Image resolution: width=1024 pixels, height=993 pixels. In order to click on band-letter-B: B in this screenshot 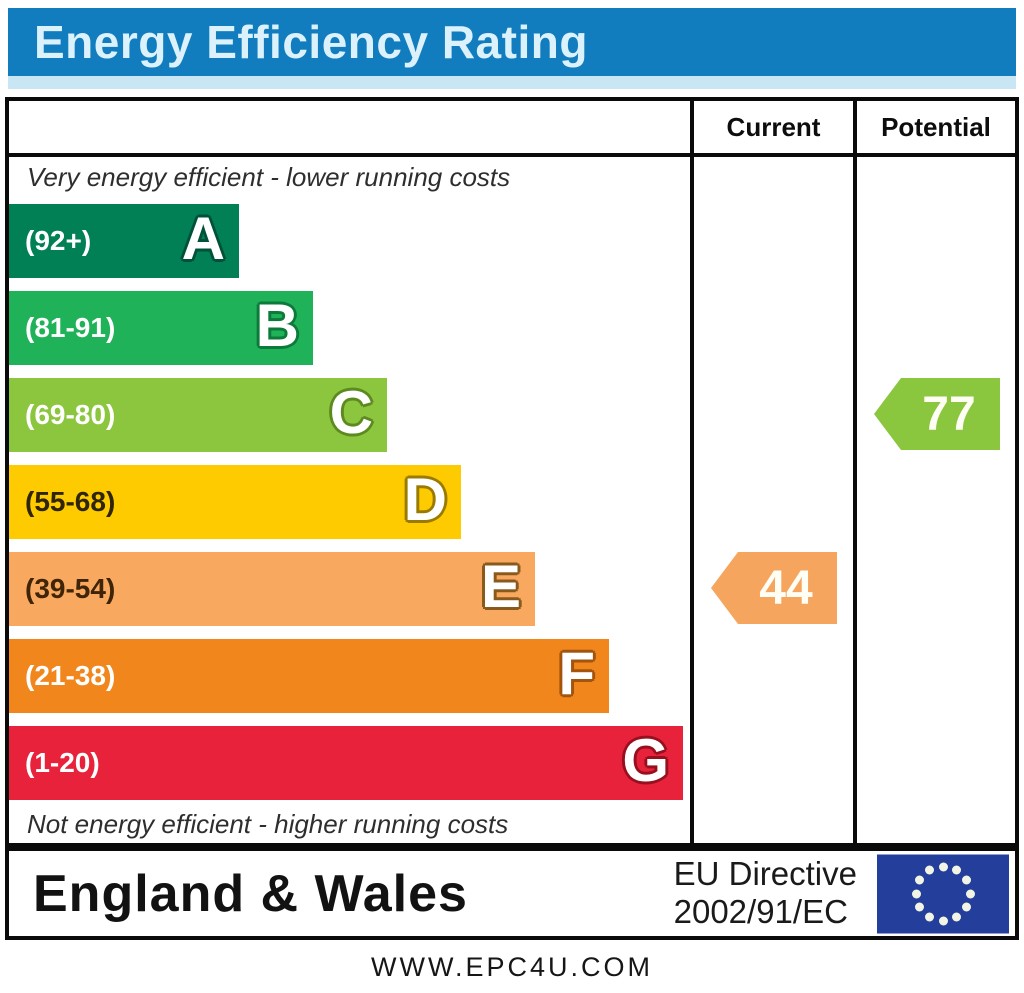, I will do `click(277, 325)`.